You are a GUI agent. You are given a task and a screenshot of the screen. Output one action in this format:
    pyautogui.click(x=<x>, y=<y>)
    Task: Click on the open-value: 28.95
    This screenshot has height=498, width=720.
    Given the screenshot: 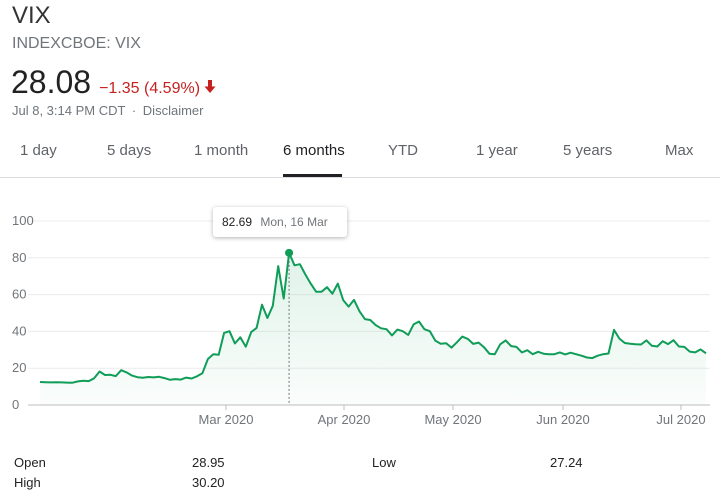 What is the action you would take?
    pyautogui.click(x=208, y=462)
    